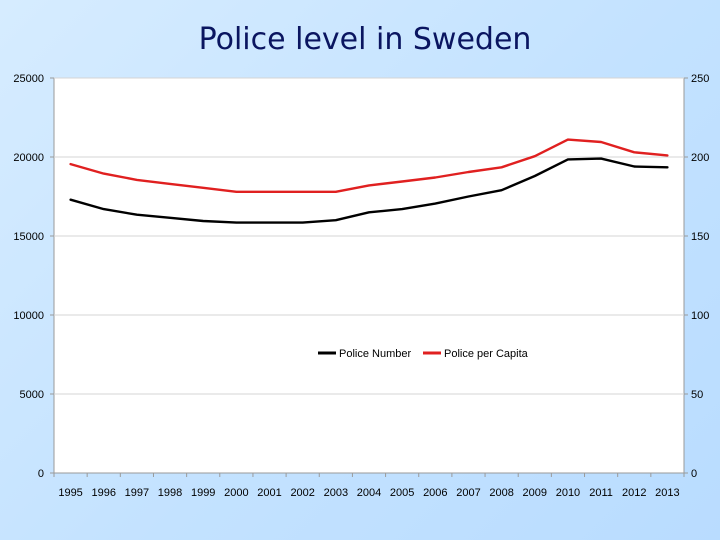  Describe the element at coordinates (435, 493) in the screenshot. I see `x-tick-label: 2006` at that location.